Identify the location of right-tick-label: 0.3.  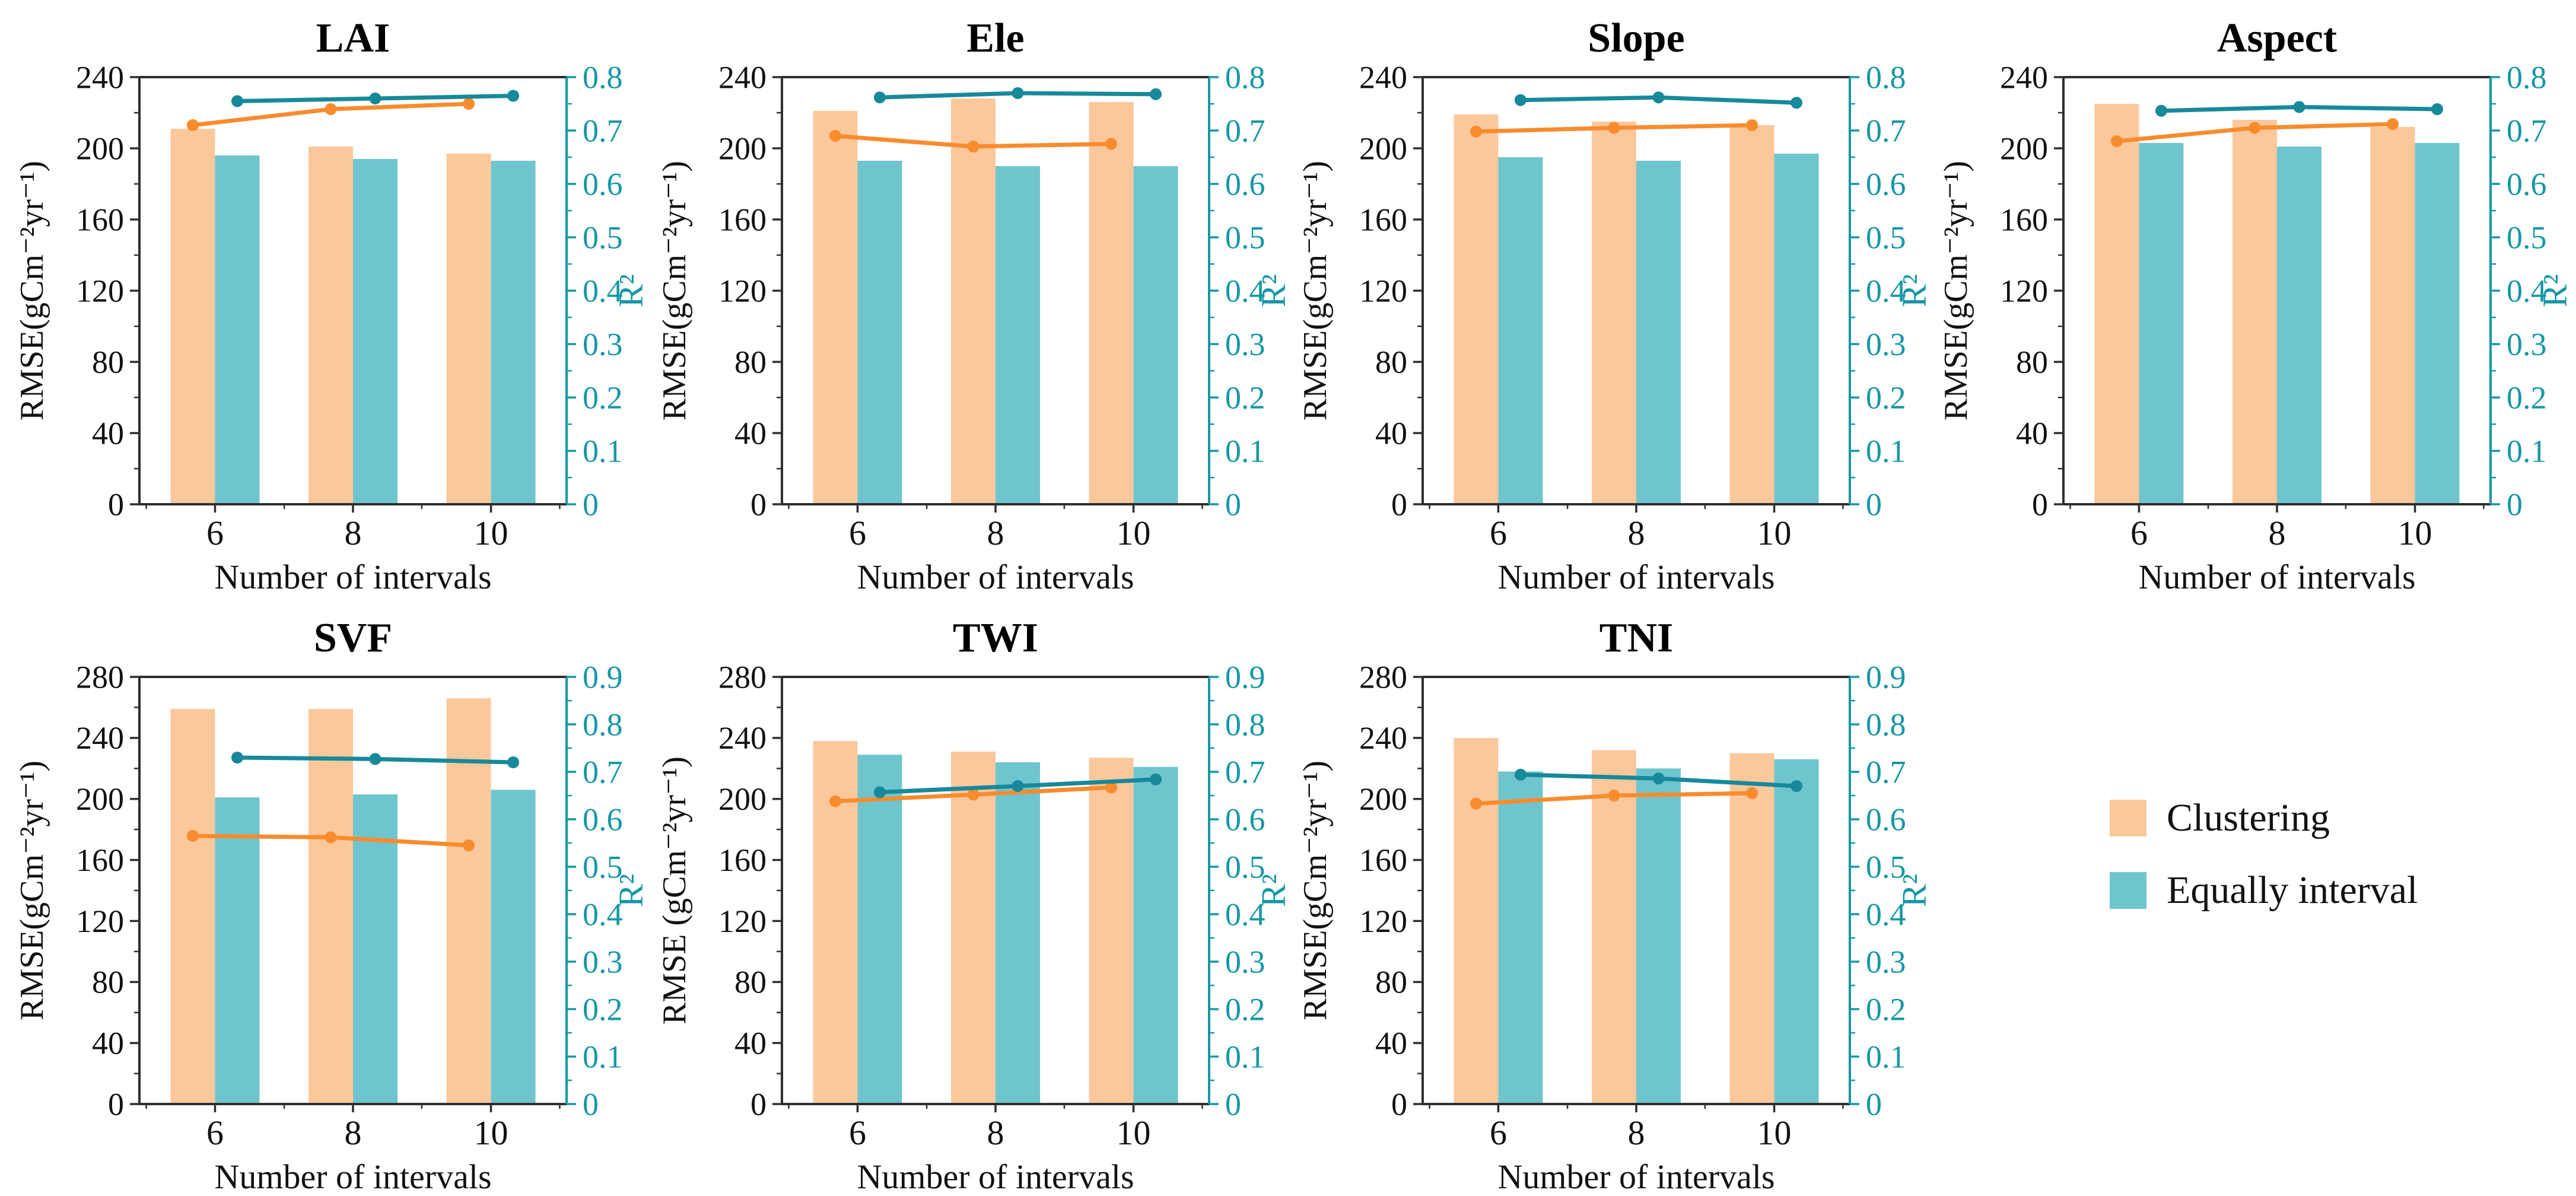
(1245, 961).